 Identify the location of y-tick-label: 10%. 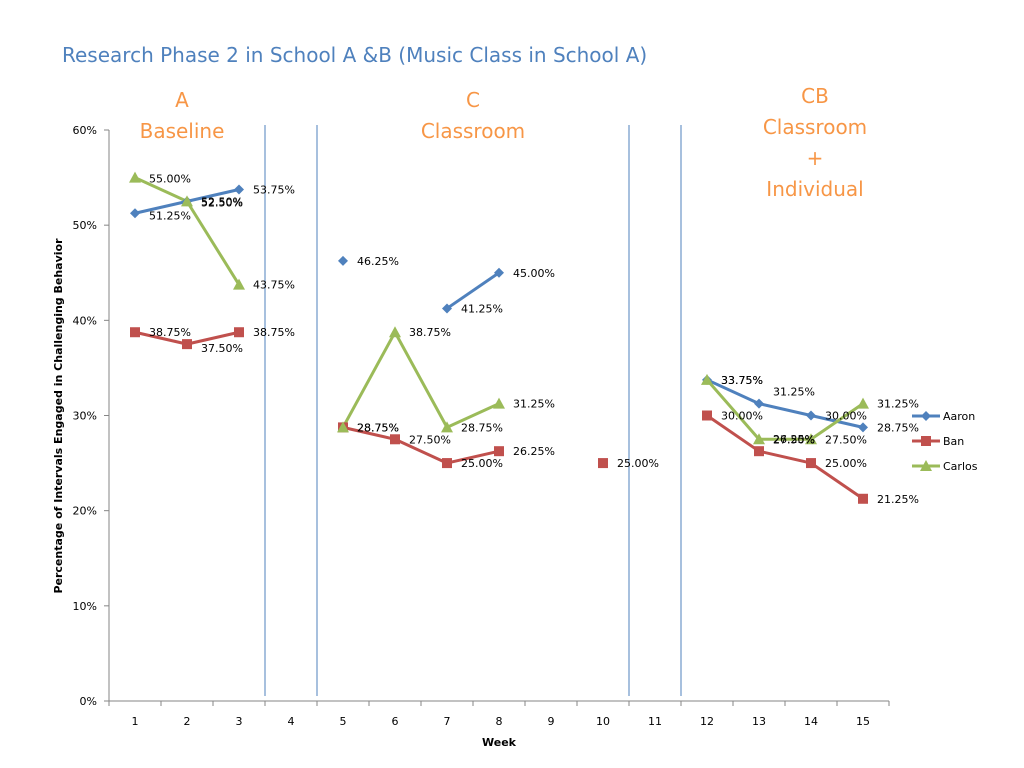
(85, 606).